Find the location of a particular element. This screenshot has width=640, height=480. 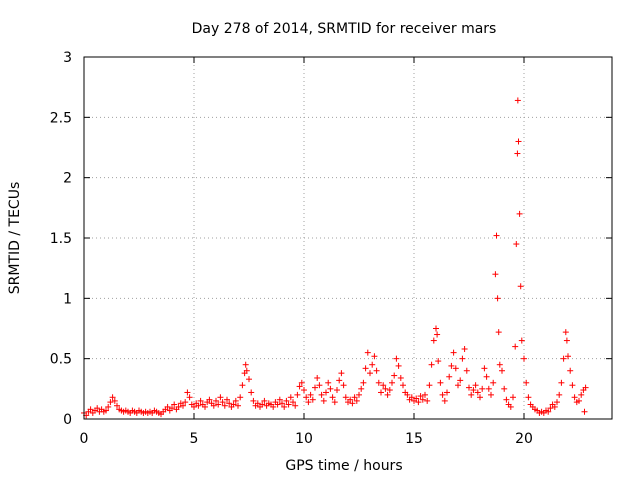

y-tick-label: 2.5 is located at coordinates (61, 118).